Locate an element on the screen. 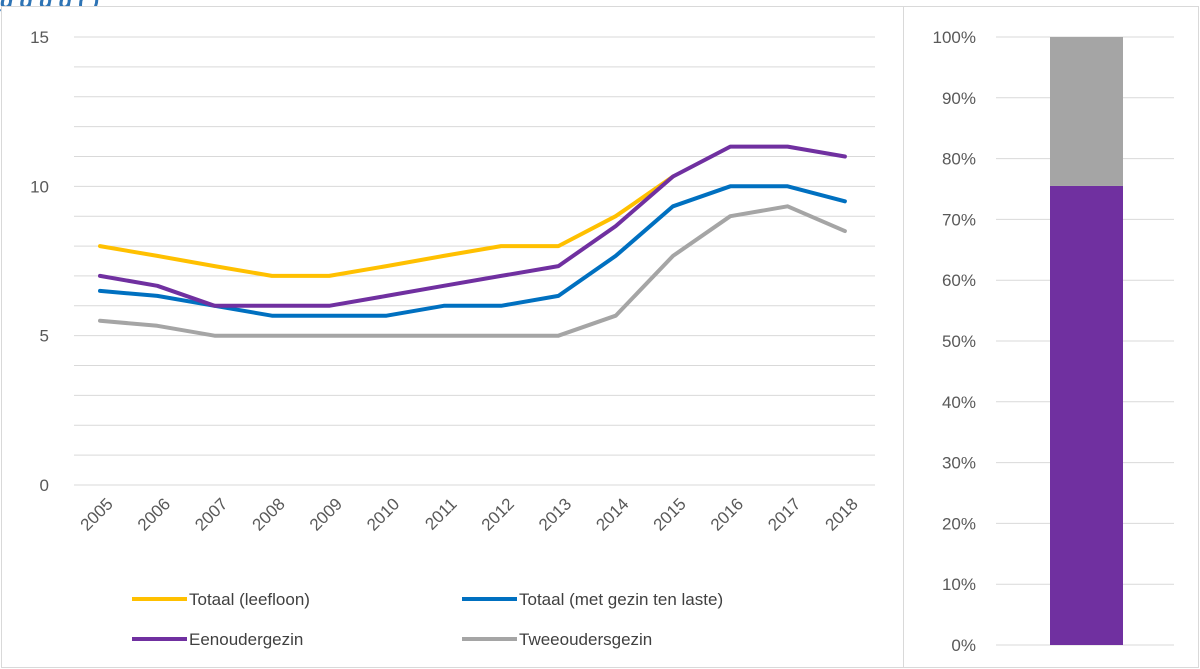 This screenshot has width=1200, height=669. x-tick-label: 2011 is located at coordinates (440, 513).